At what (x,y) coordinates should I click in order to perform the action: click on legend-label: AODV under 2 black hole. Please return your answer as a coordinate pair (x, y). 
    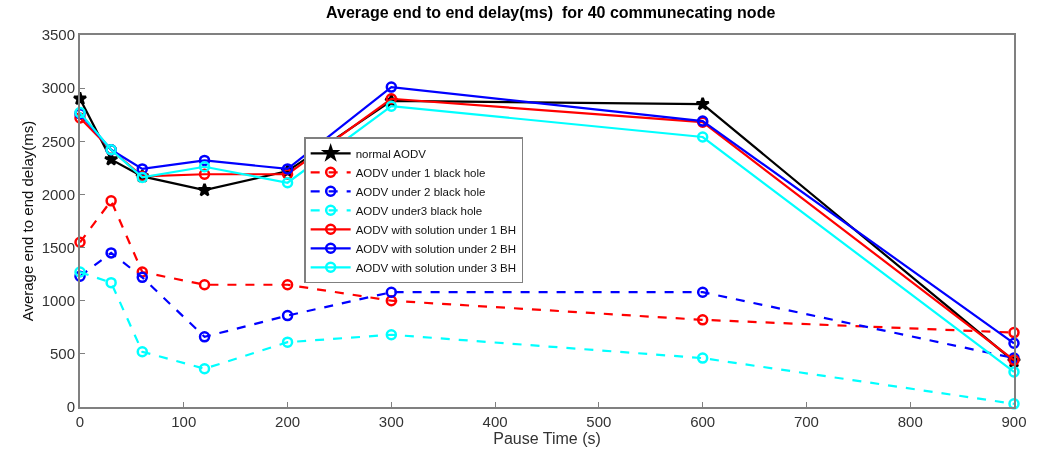
    Looking at the image, I should click on (420, 191).